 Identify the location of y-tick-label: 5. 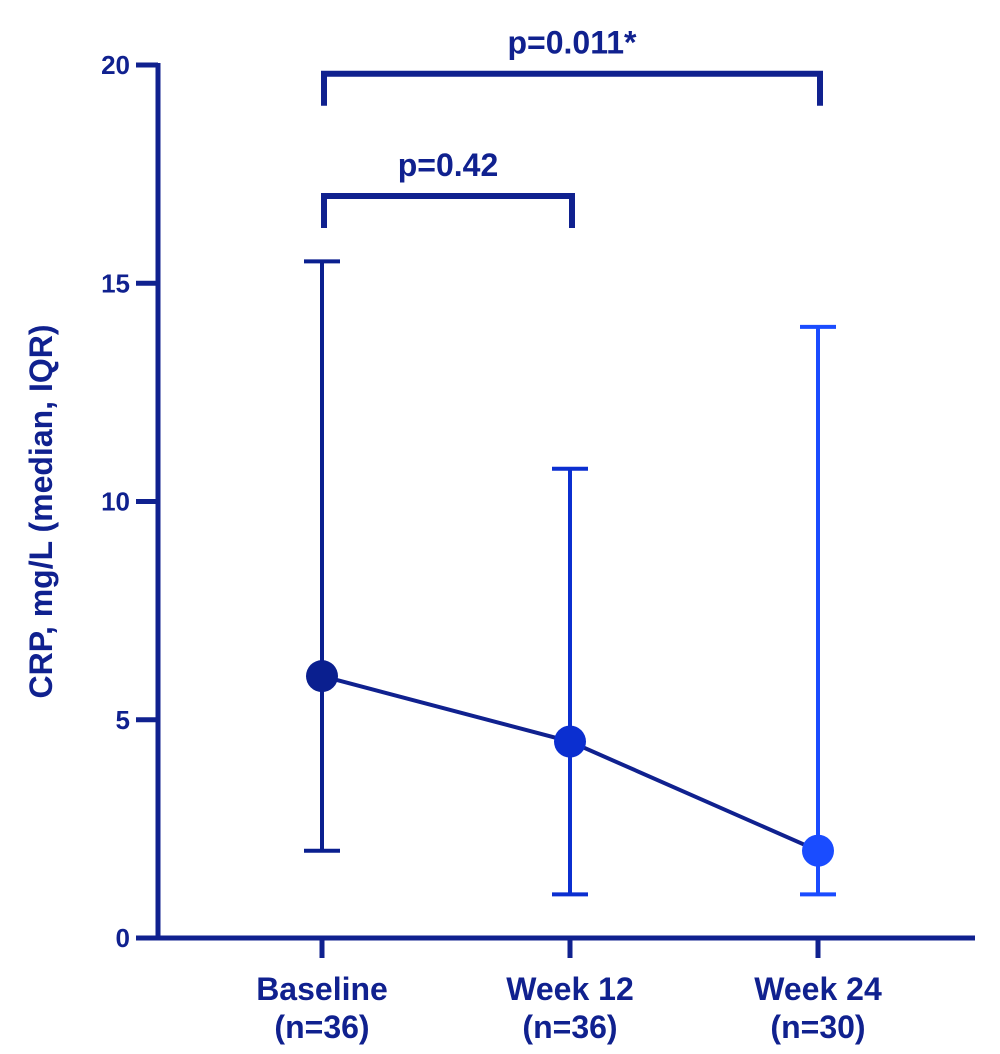
(123, 720).